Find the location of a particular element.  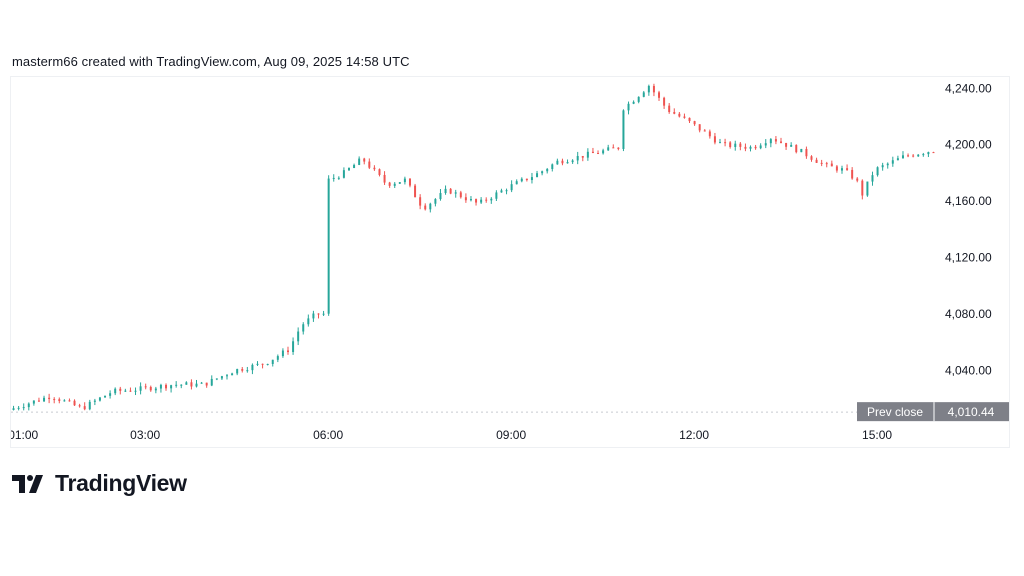

price-tick-label: 4,160.00 is located at coordinates (968, 201).